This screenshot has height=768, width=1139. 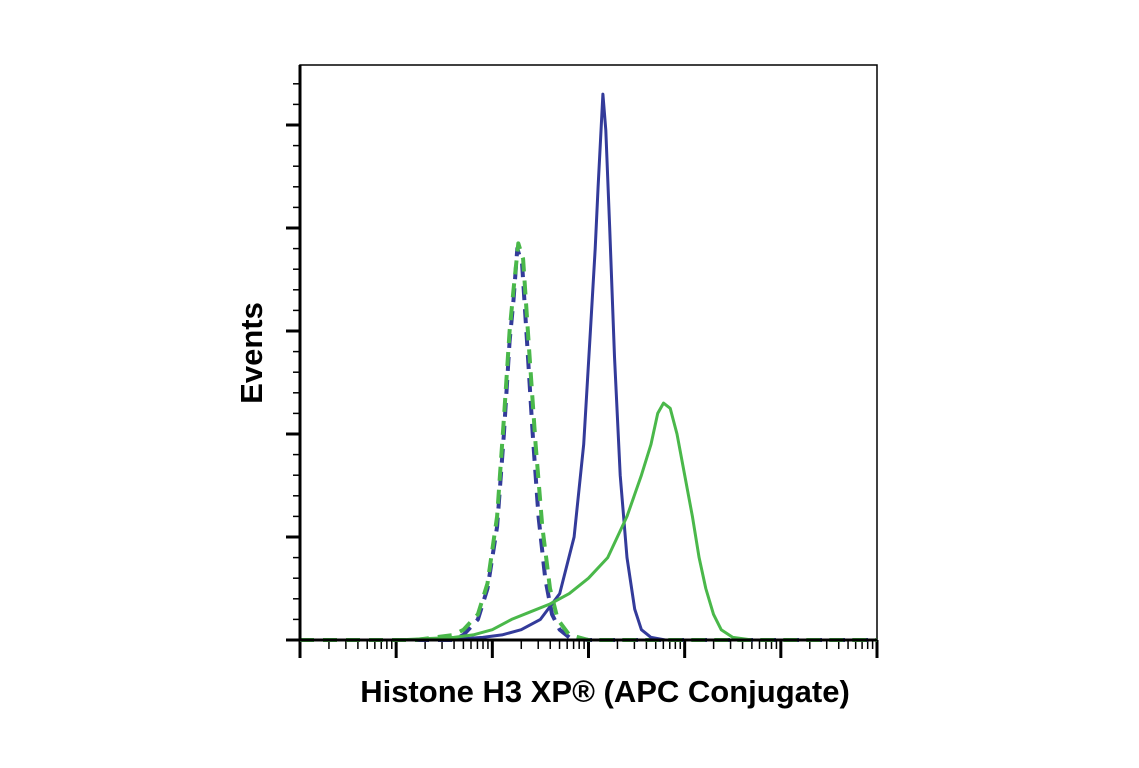 What do you see at coordinates (605, 691) in the screenshot?
I see `x-axis-title: Histone H3 XP® (APC Conjugate)` at bounding box center [605, 691].